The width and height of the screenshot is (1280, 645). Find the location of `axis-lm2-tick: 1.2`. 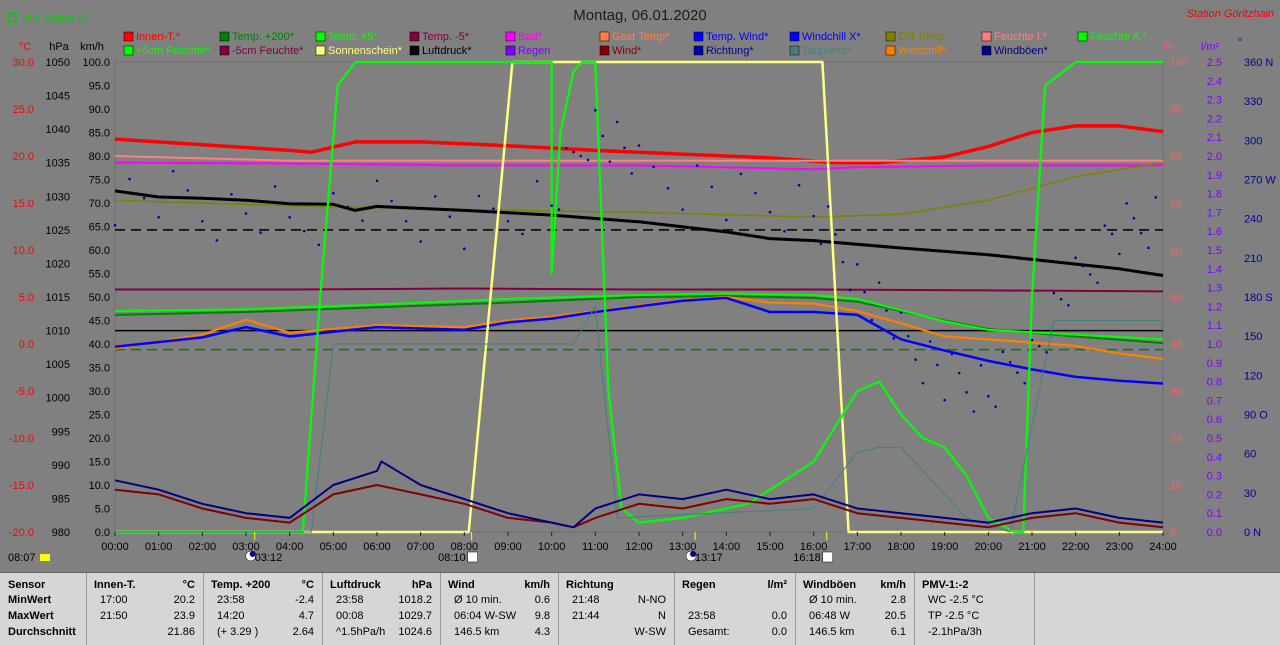

axis-lm2-tick: 1.2 is located at coordinates (1214, 307).